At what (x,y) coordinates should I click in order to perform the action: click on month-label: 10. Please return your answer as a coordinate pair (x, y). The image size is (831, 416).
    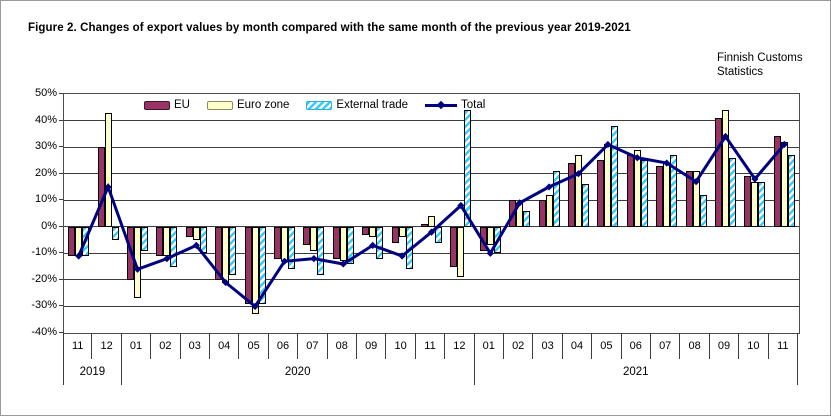
    Looking at the image, I should click on (401, 346).